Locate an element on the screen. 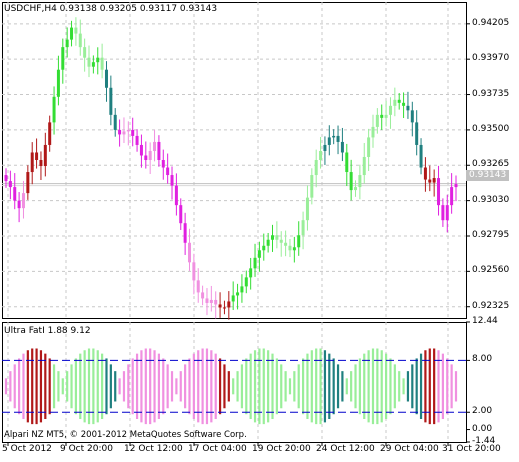 The height and width of the screenshot is (462, 519). time-tick-label: 9 Oct 20:00 is located at coordinates (86, 449).